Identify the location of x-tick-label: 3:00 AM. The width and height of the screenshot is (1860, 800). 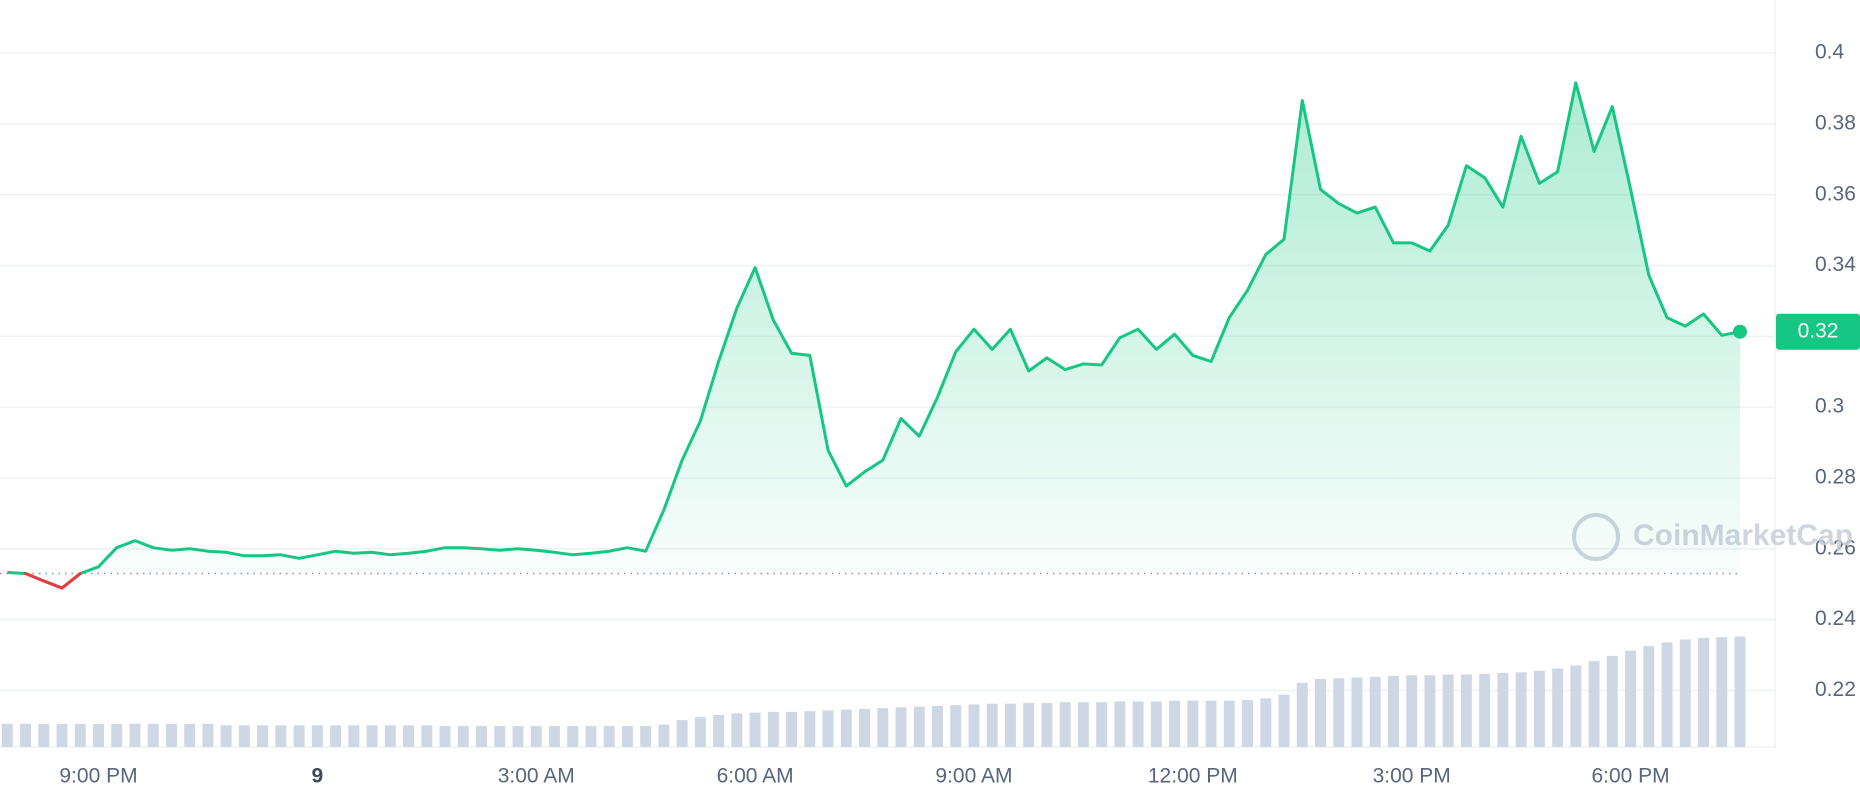
(536, 776).